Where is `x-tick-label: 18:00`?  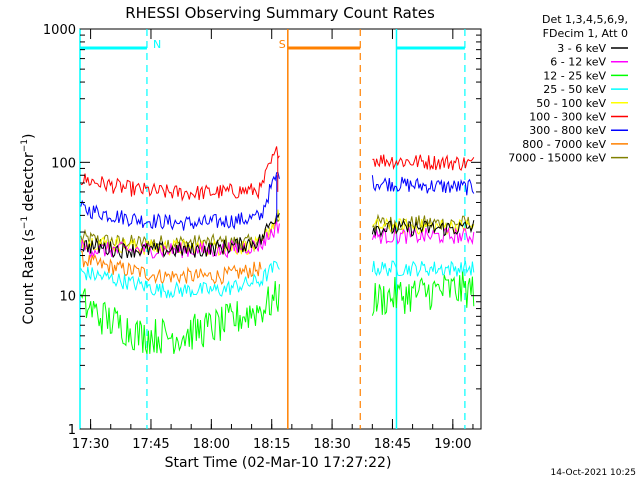 x-tick-label: 18:00 is located at coordinates (211, 444).